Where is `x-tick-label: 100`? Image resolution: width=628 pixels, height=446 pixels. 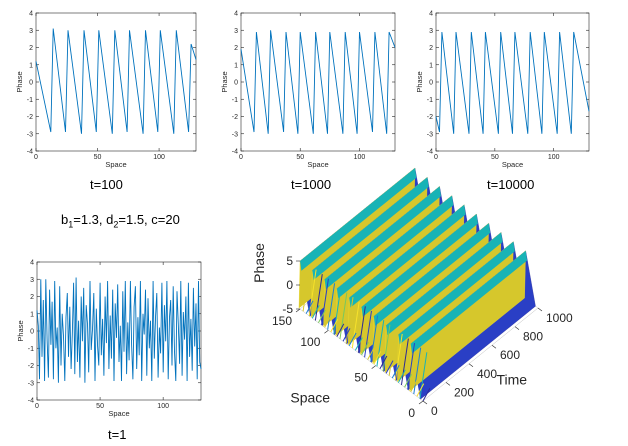 x-tick-label: 100 is located at coordinates (360, 157).